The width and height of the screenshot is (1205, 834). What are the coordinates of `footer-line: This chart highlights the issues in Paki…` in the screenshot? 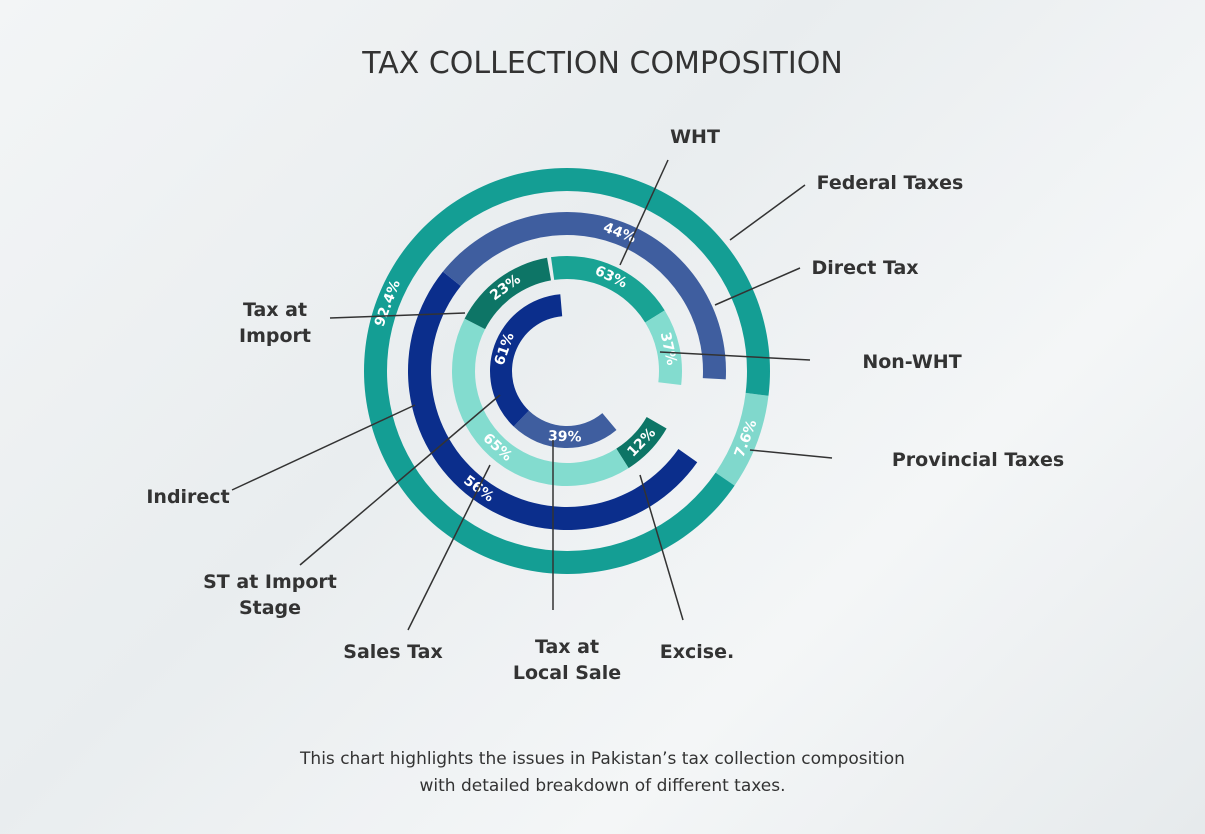 It's located at (602, 759).